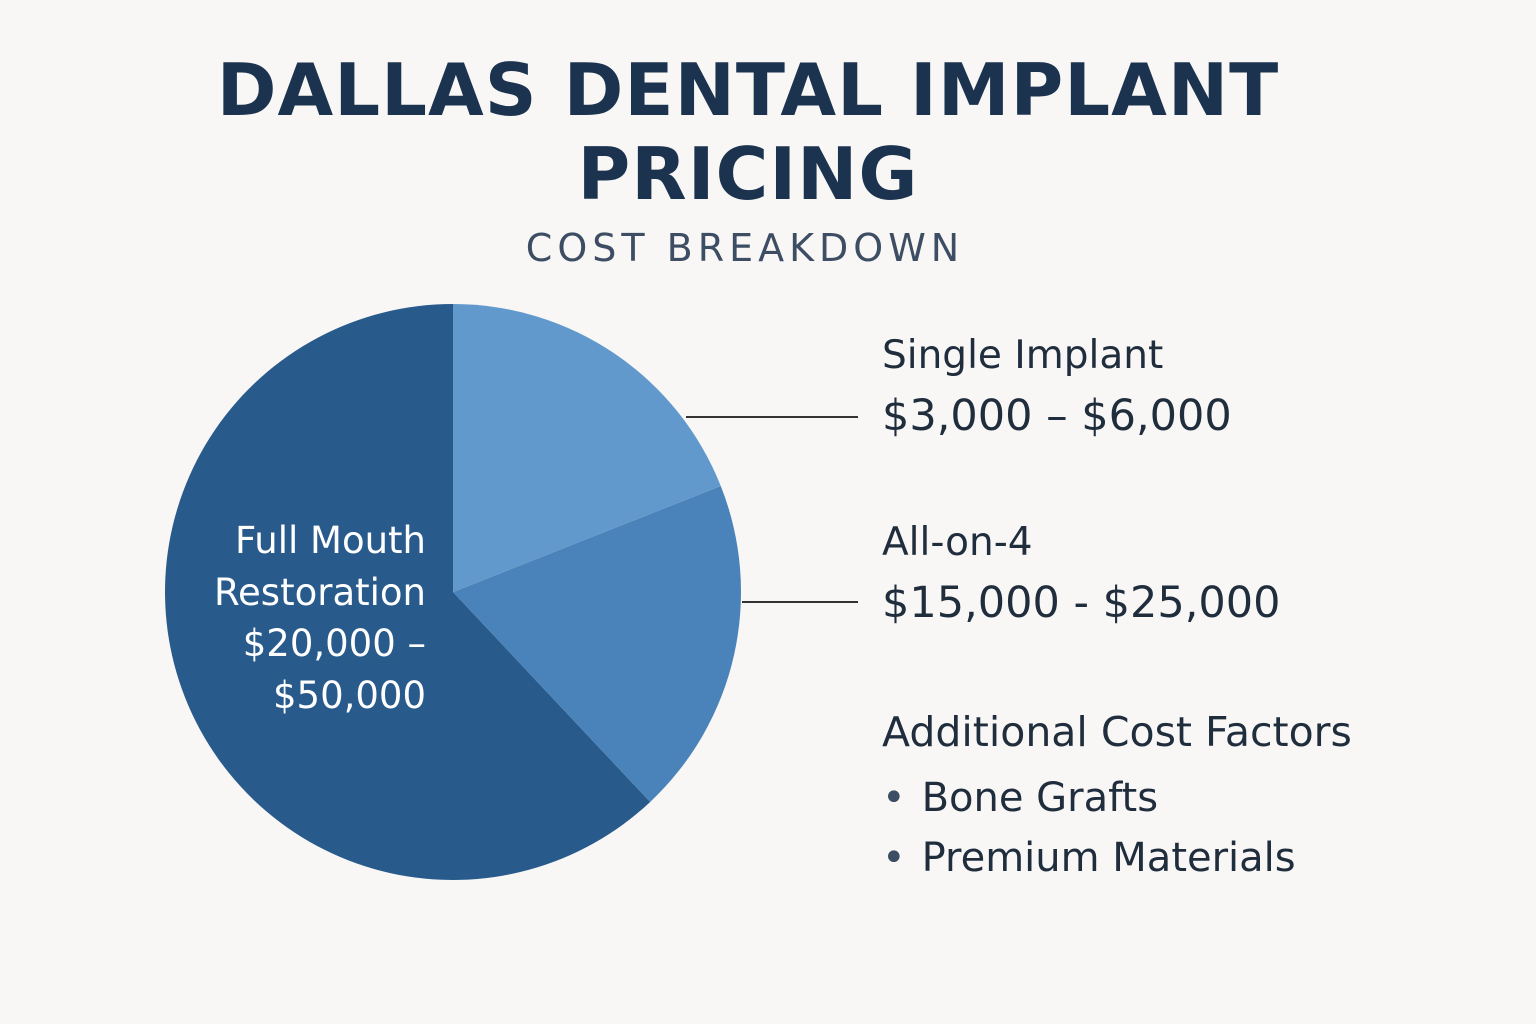 This screenshot has width=1536, height=1024. Describe the element at coordinates (1057, 416) in the screenshot. I see `price-label: $3,000 – $6,000` at that location.